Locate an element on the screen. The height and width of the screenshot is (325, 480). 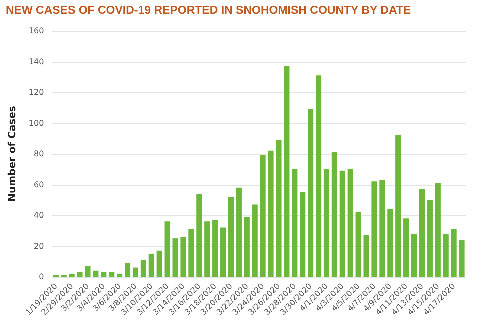
y-tick-label: 160 is located at coordinates (36, 31).